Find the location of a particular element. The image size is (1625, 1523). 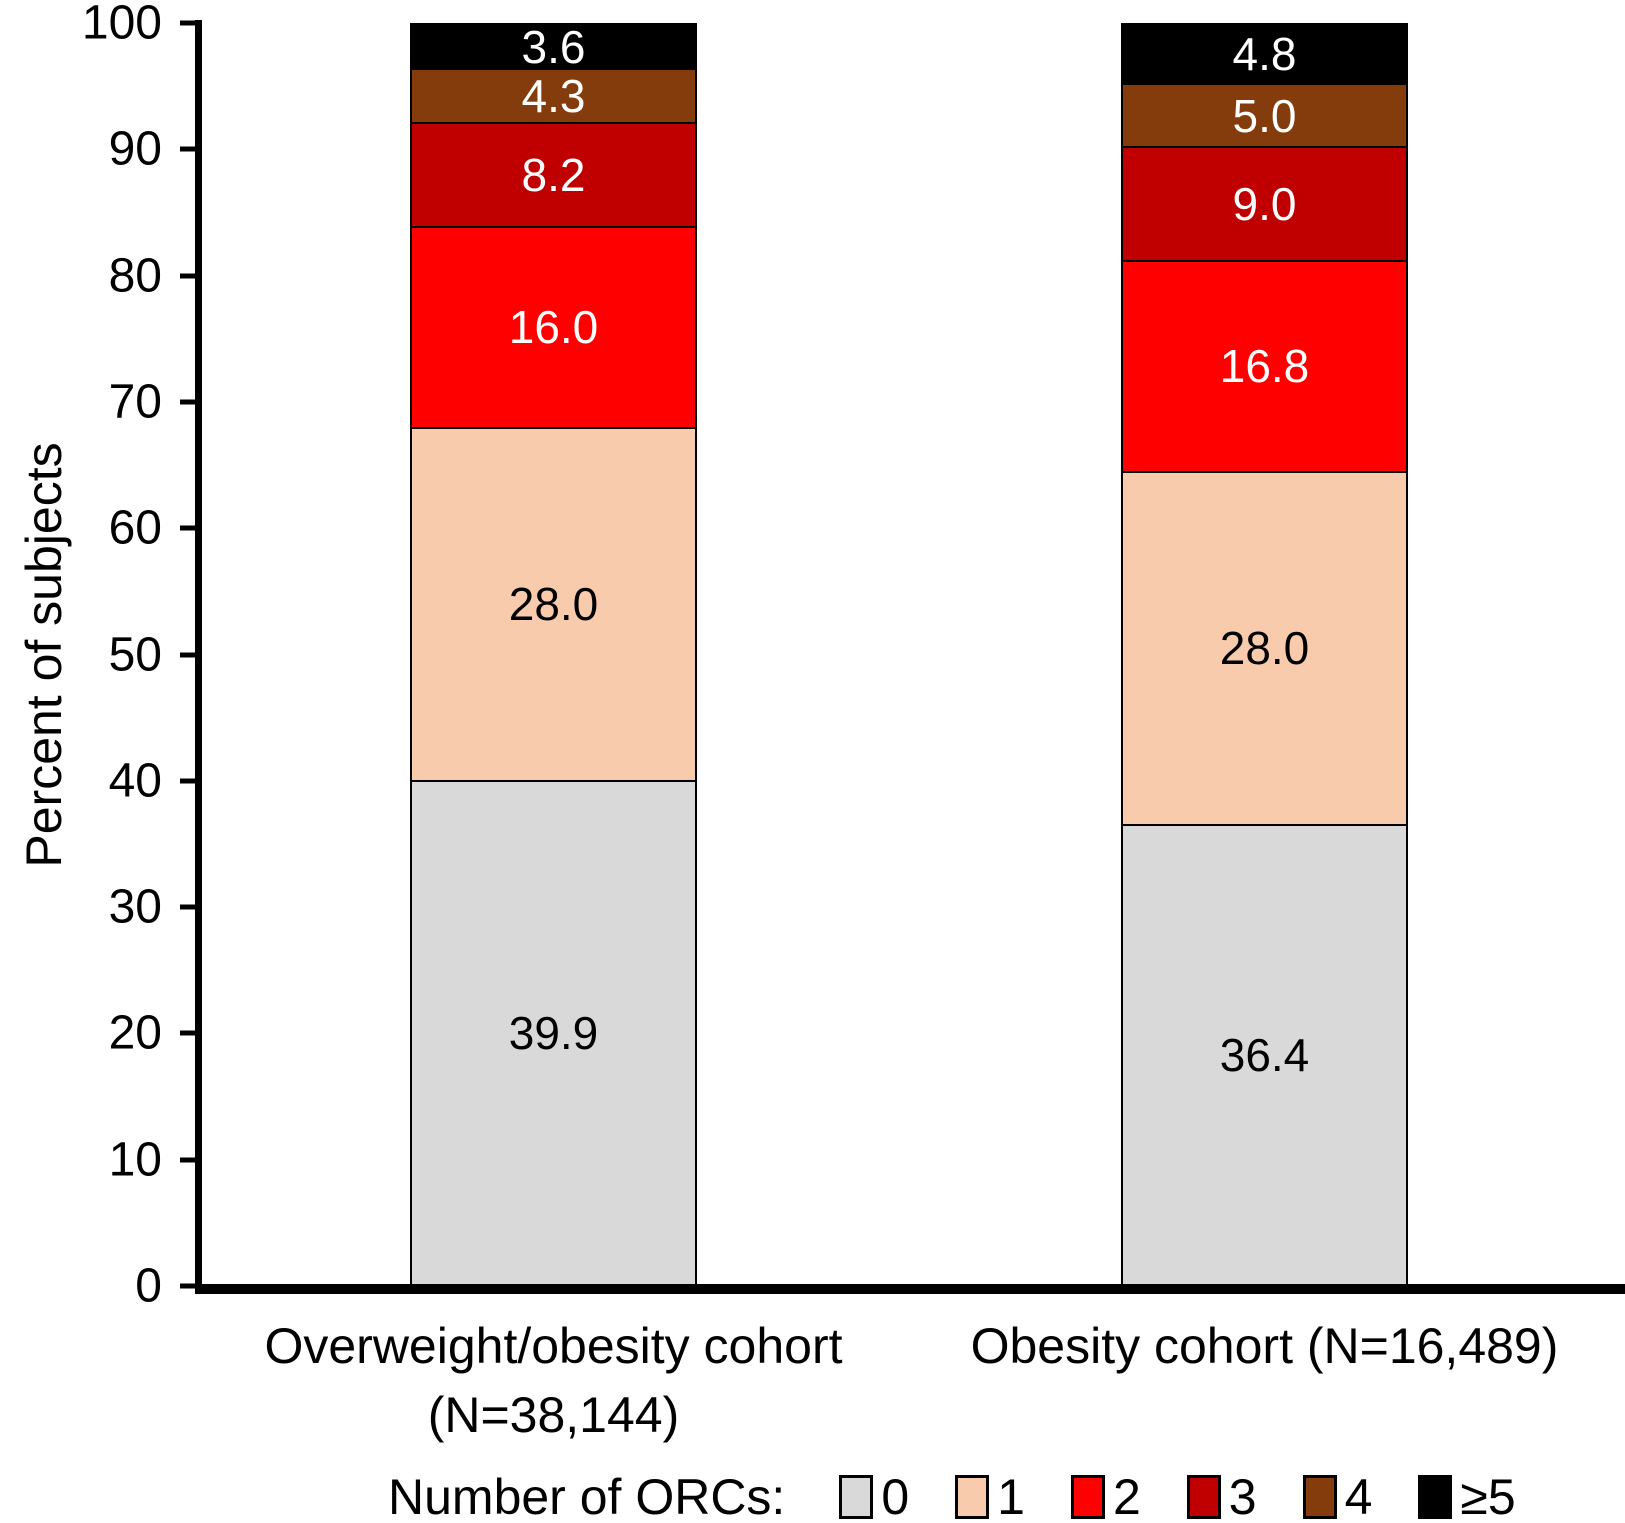

bar-segment: 4.8 is located at coordinates (1264, 55).